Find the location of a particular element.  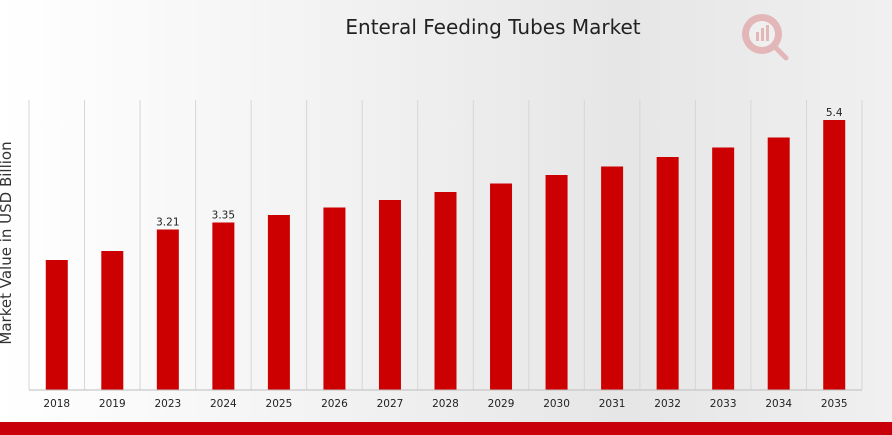

bar-2032 is located at coordinates (667, 273).